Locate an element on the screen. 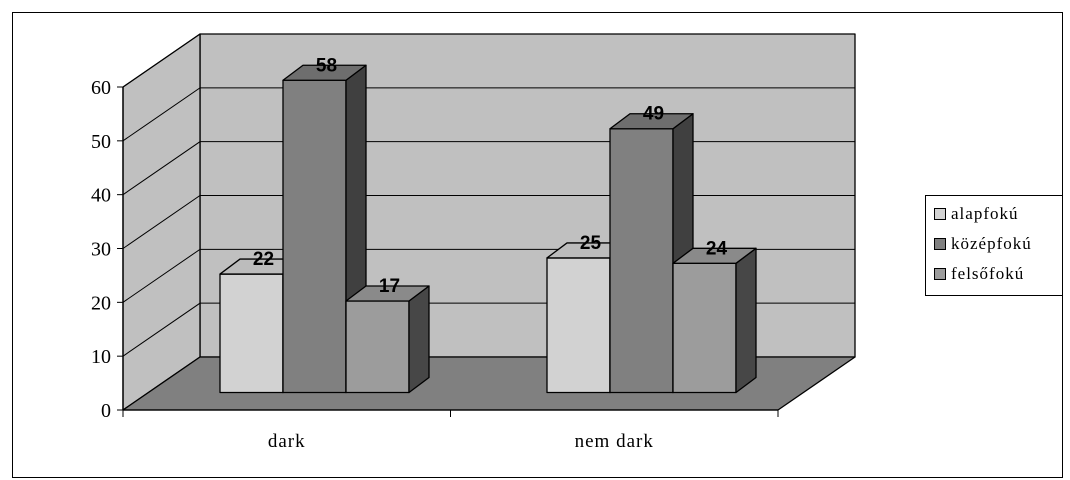 The image size is (1070, 480). data-label: 22 is located at coordinates (263, 259).